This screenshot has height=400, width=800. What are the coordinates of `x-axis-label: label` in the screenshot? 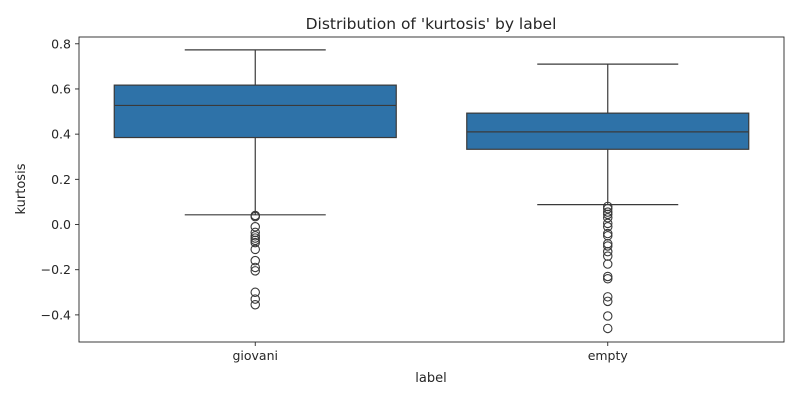 It's located at (430, 378).